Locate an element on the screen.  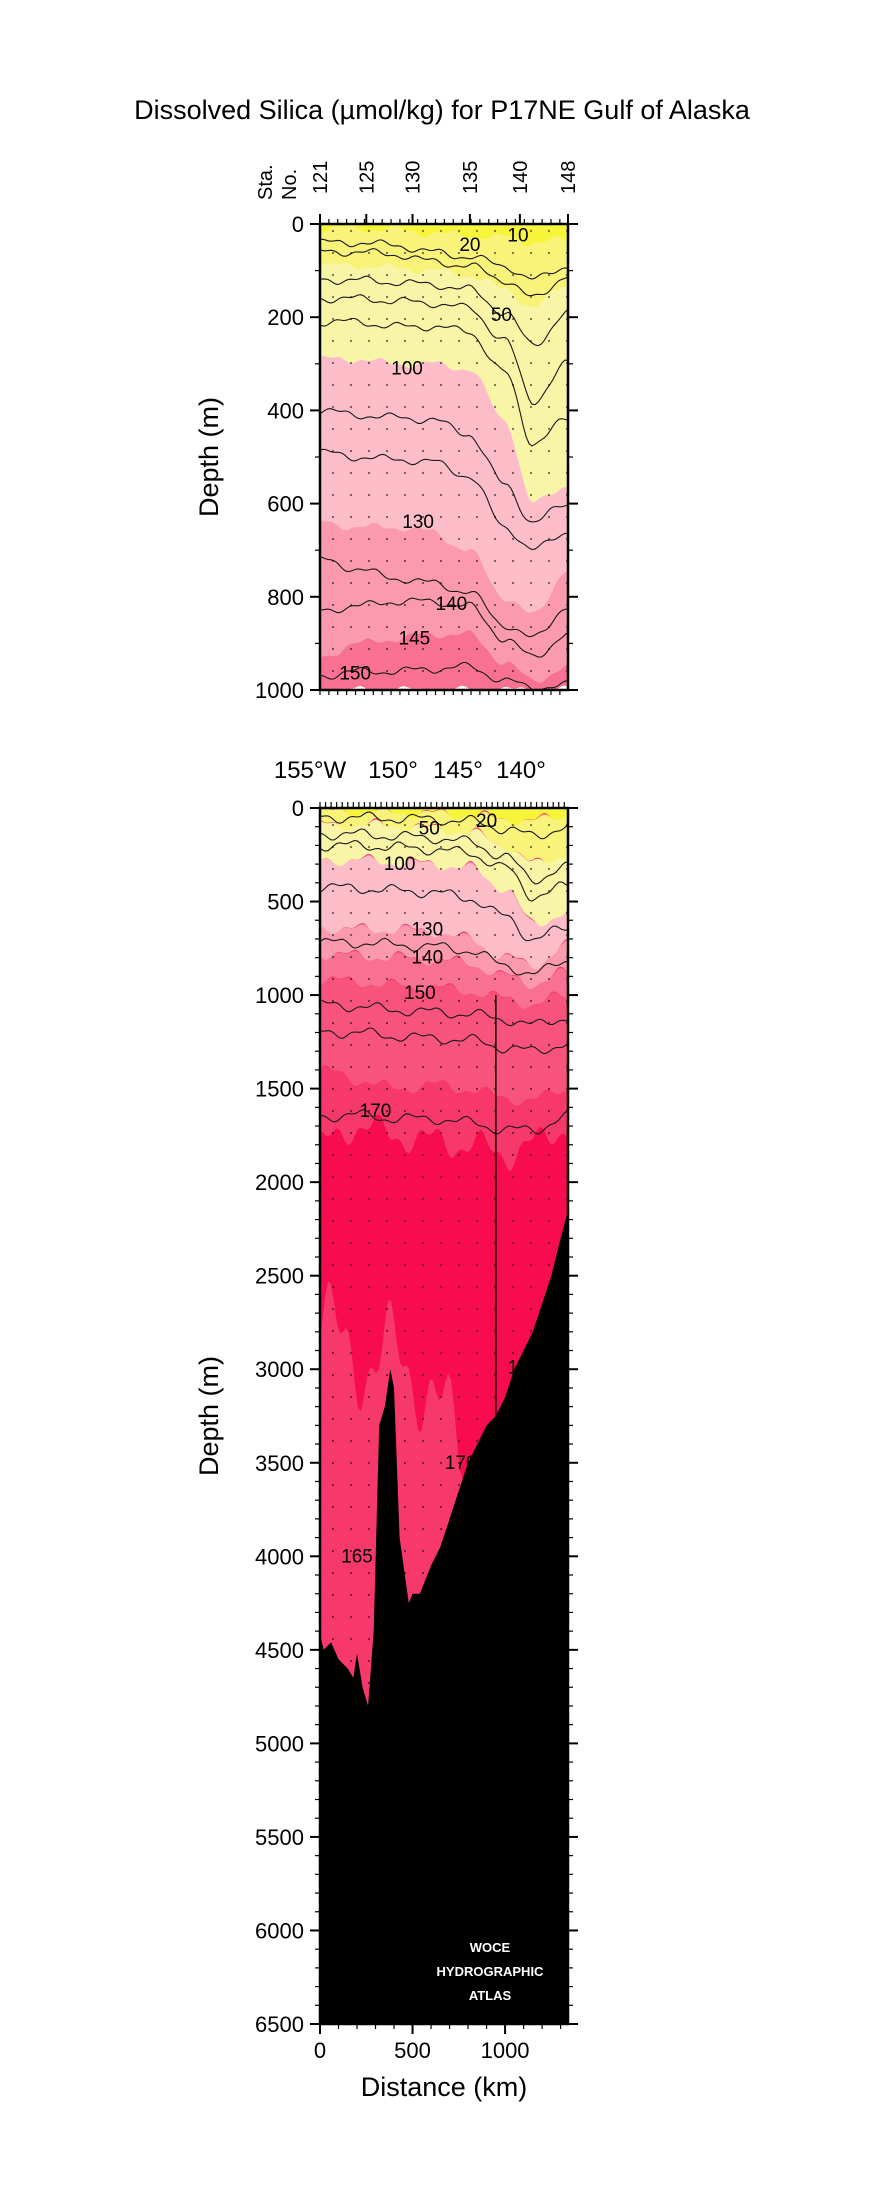
seafloor-bathymetry is located at coordinates (444, 1617).